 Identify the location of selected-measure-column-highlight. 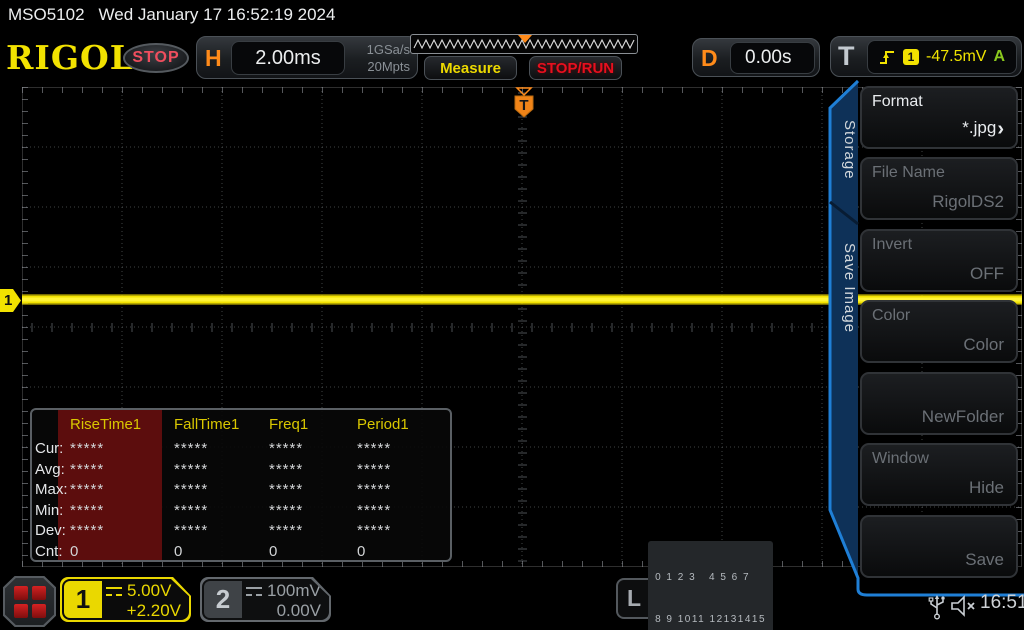
(110, 485).